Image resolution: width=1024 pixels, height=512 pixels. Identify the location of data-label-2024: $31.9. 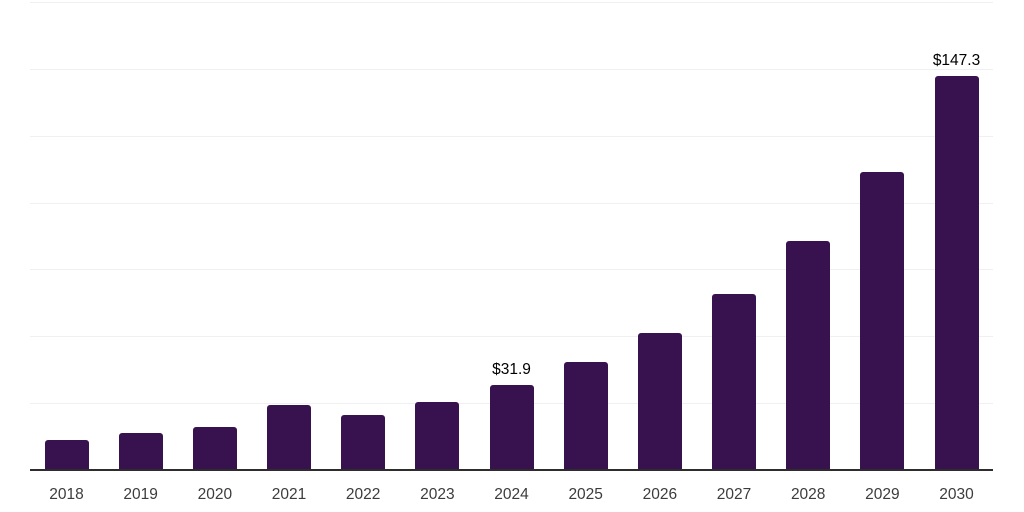
(511, 369).